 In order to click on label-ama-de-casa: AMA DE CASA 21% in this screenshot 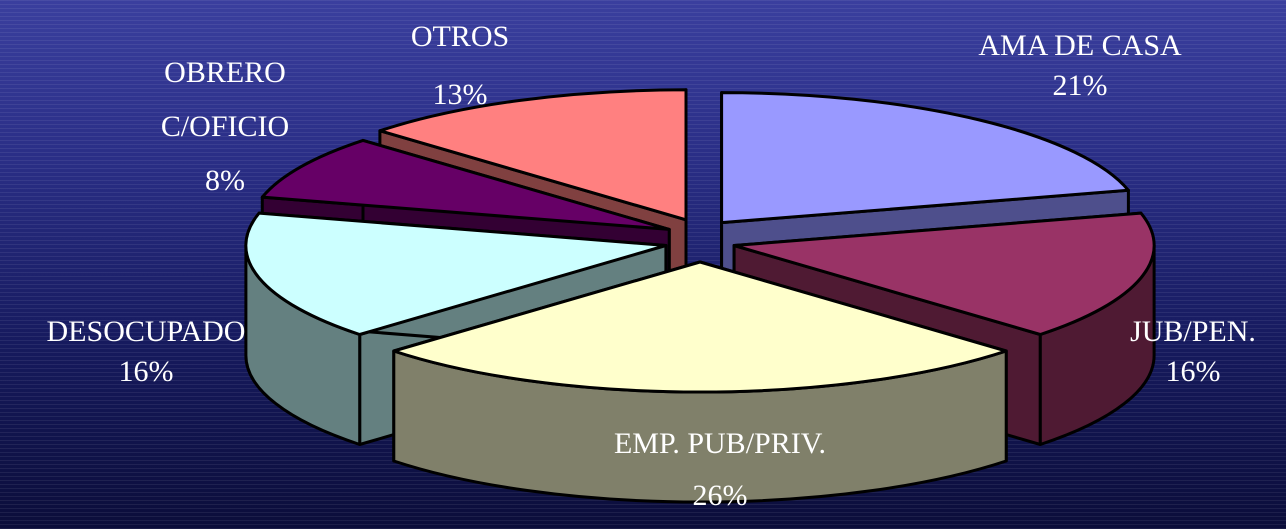, I will do `click(1080, 66)`.